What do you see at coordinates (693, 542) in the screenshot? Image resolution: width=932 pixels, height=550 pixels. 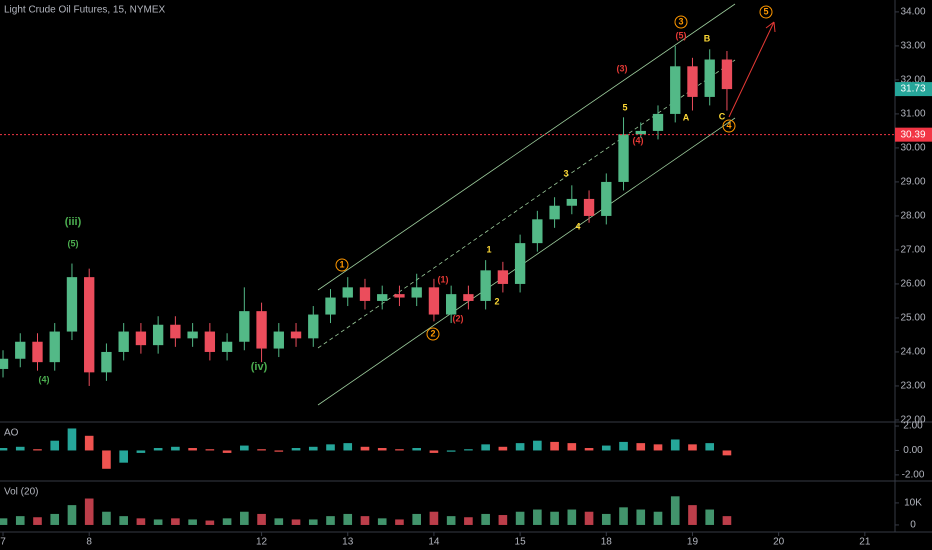 I see `x-tick-label: 19` at bounding box center [693, 542].